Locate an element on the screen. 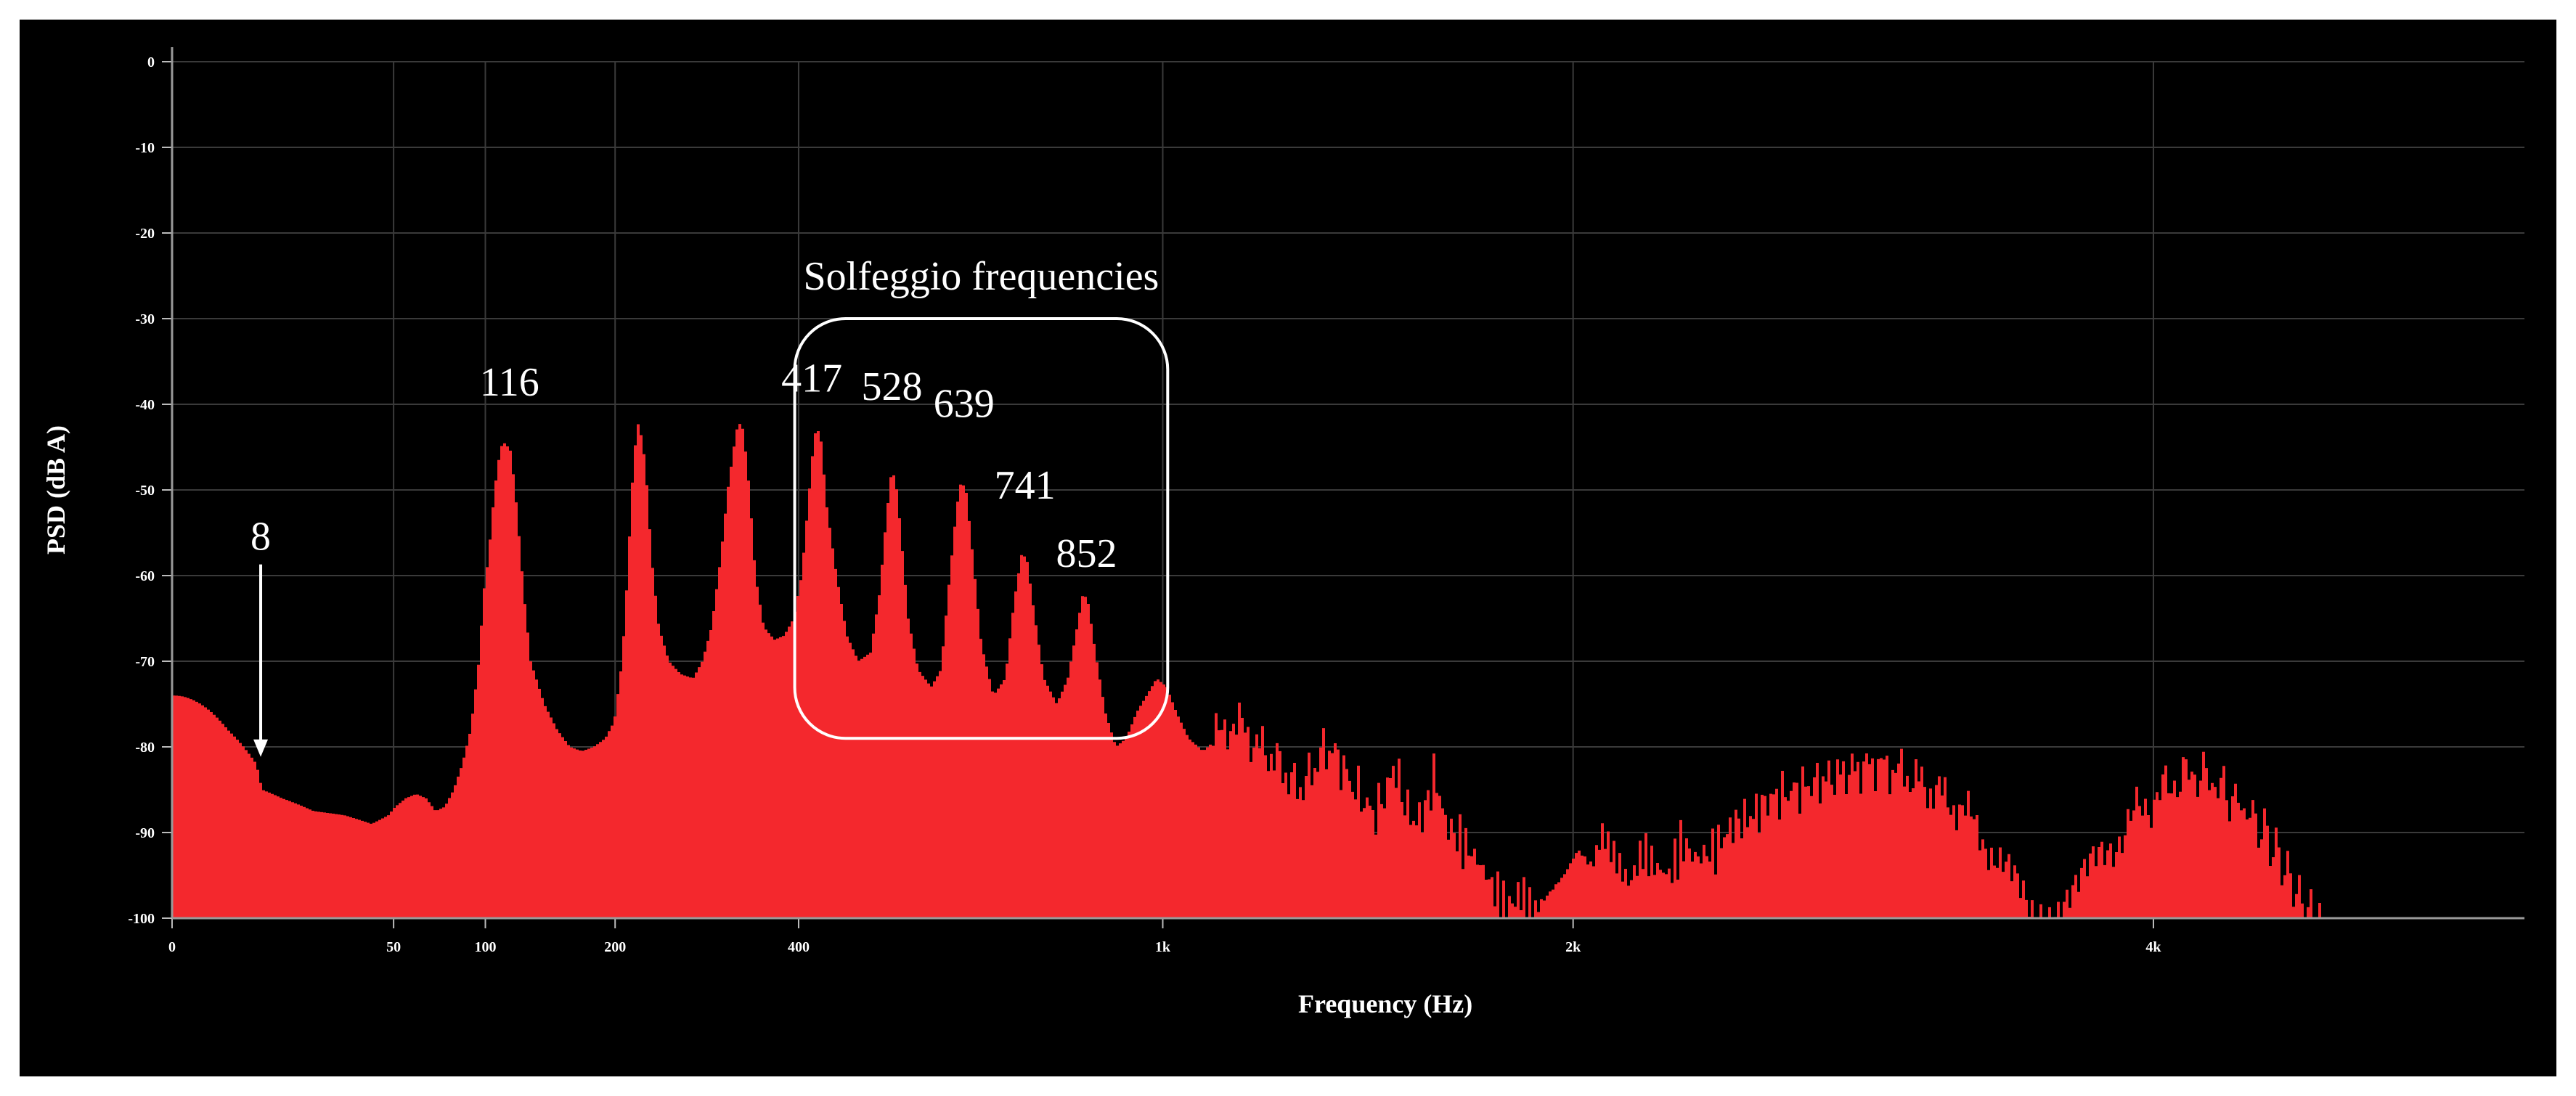 This screenshot has width=2576, height=1096. x-tick-label: 4k is located at coordinates (2153, 947).